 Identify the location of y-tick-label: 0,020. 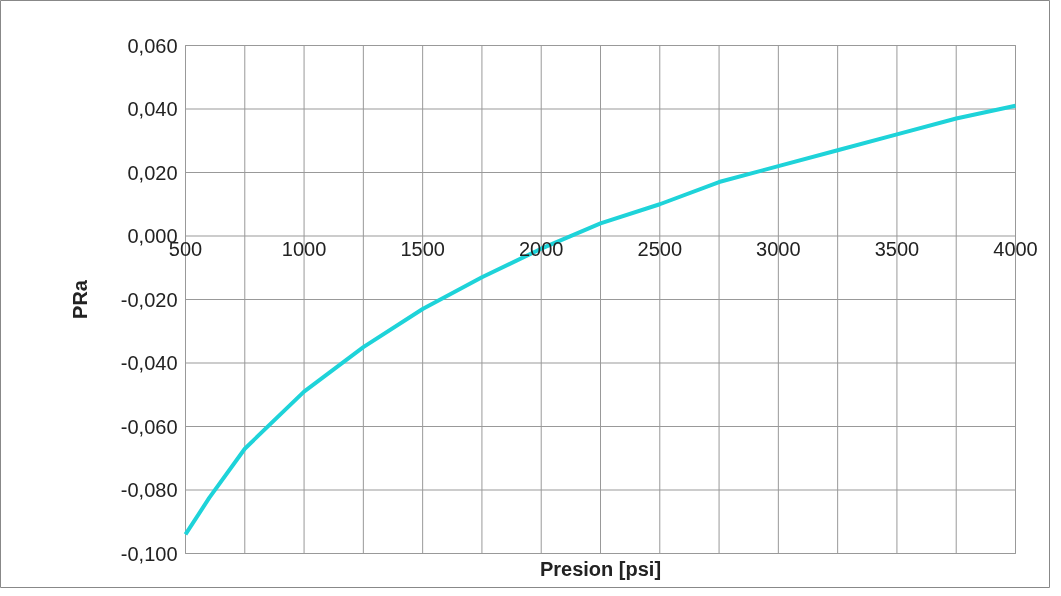
(152, 172).